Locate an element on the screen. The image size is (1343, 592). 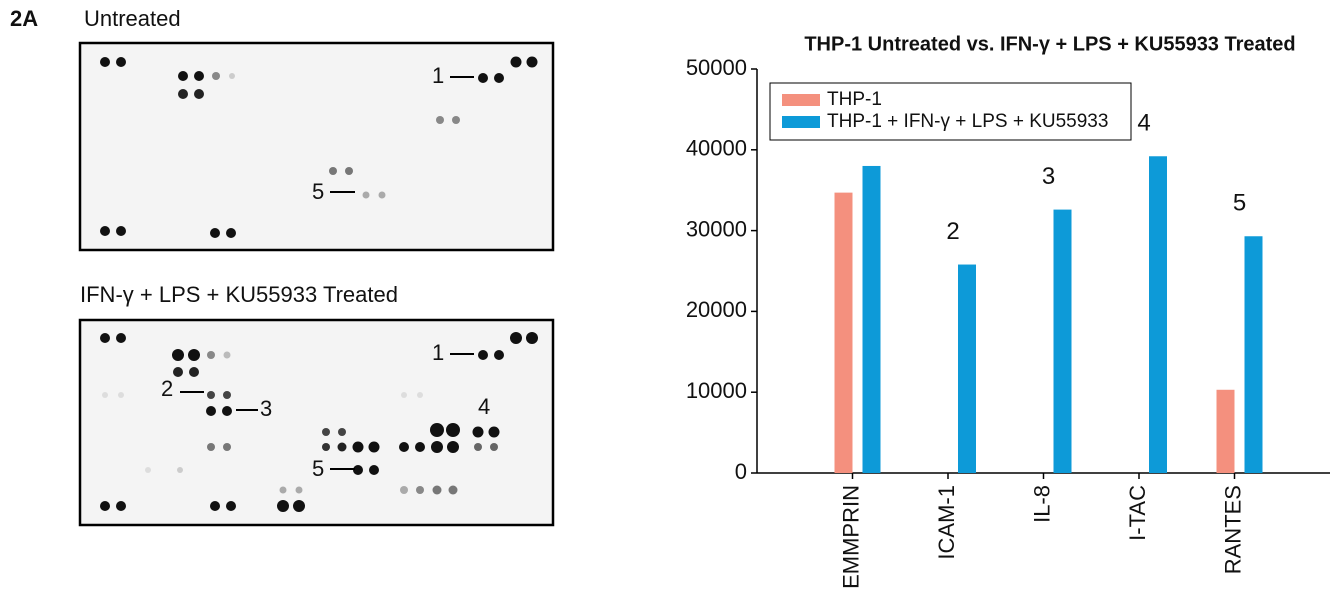
bar-annotation: 2 is located at coordinates (952, 231).